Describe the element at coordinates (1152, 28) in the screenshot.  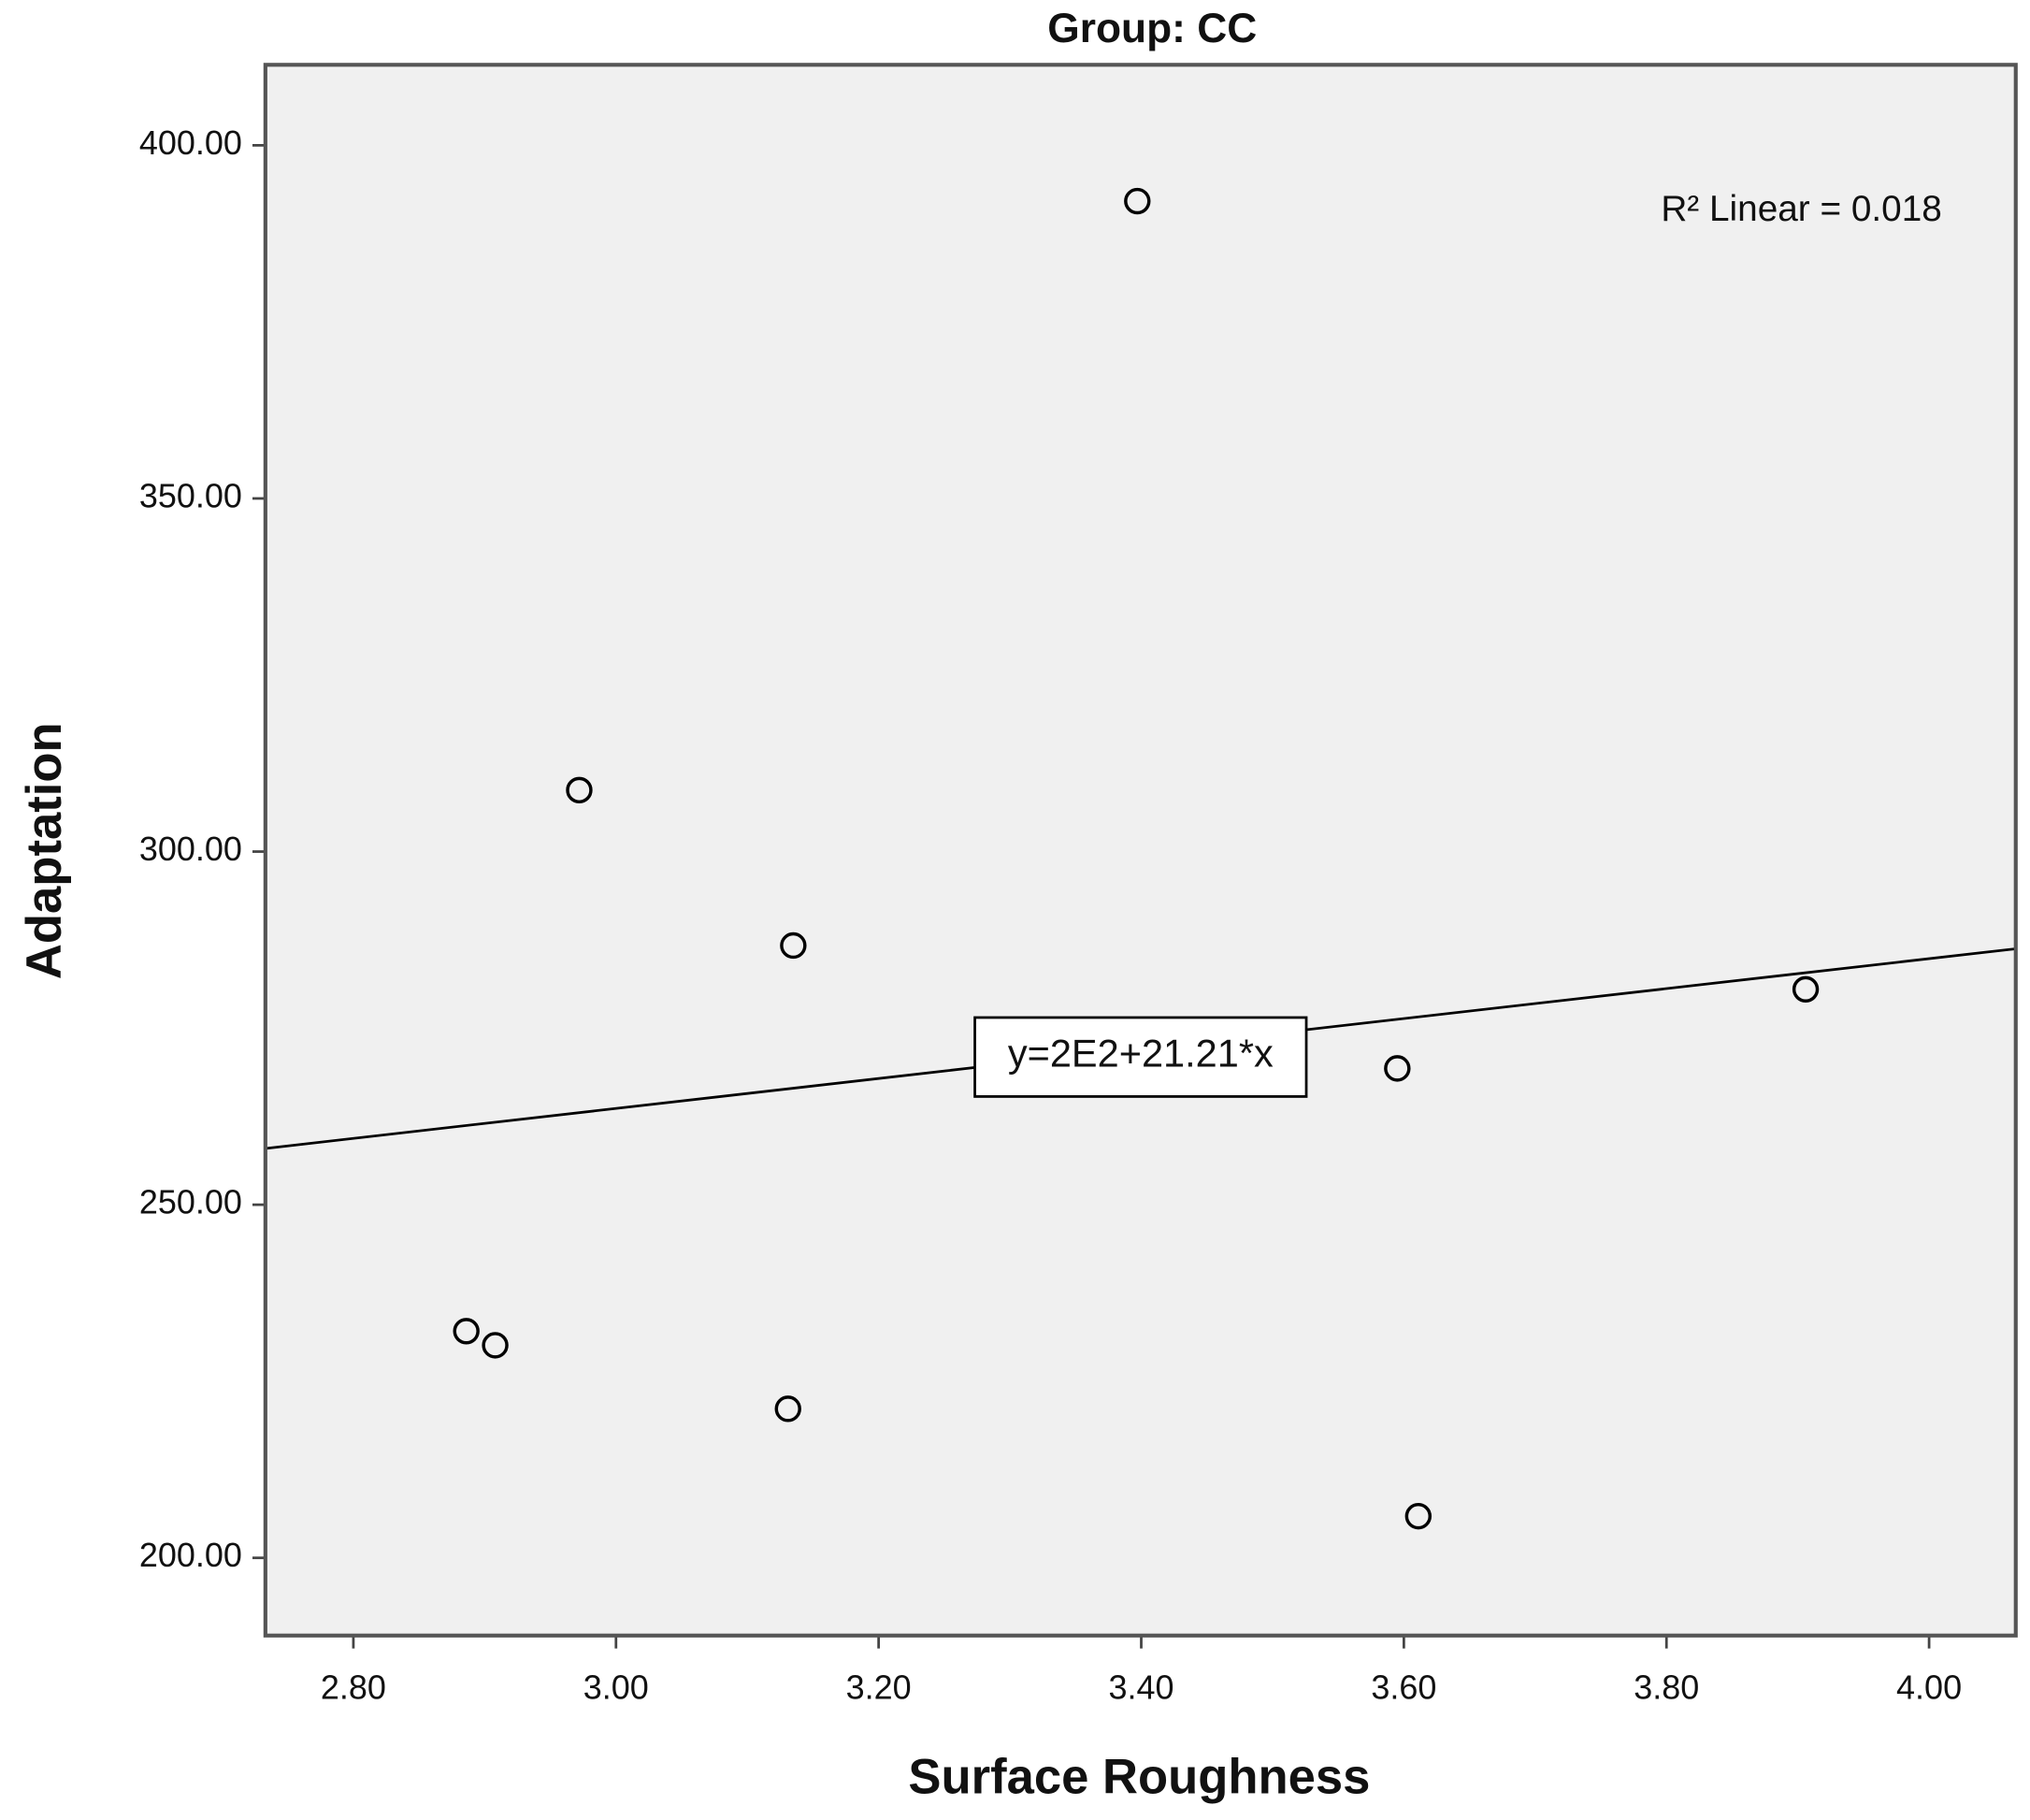
I see `chart-title: Group: CC` at that location.